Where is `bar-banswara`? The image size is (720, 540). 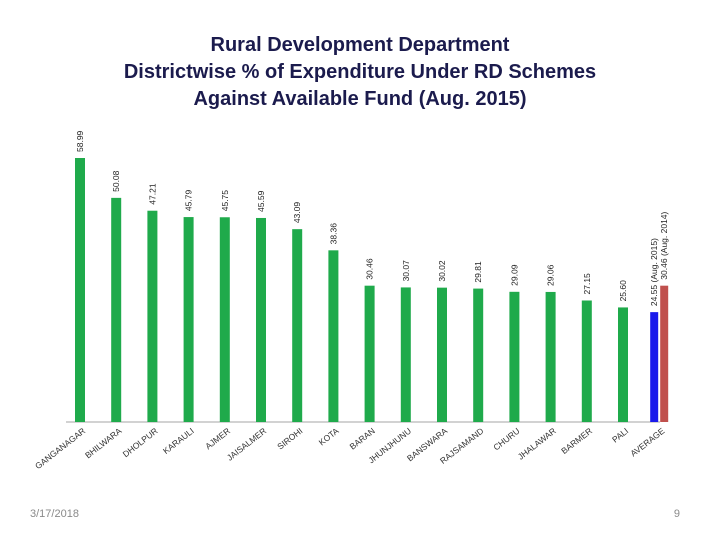 bar-banswara is located at coordinates (442, 354).